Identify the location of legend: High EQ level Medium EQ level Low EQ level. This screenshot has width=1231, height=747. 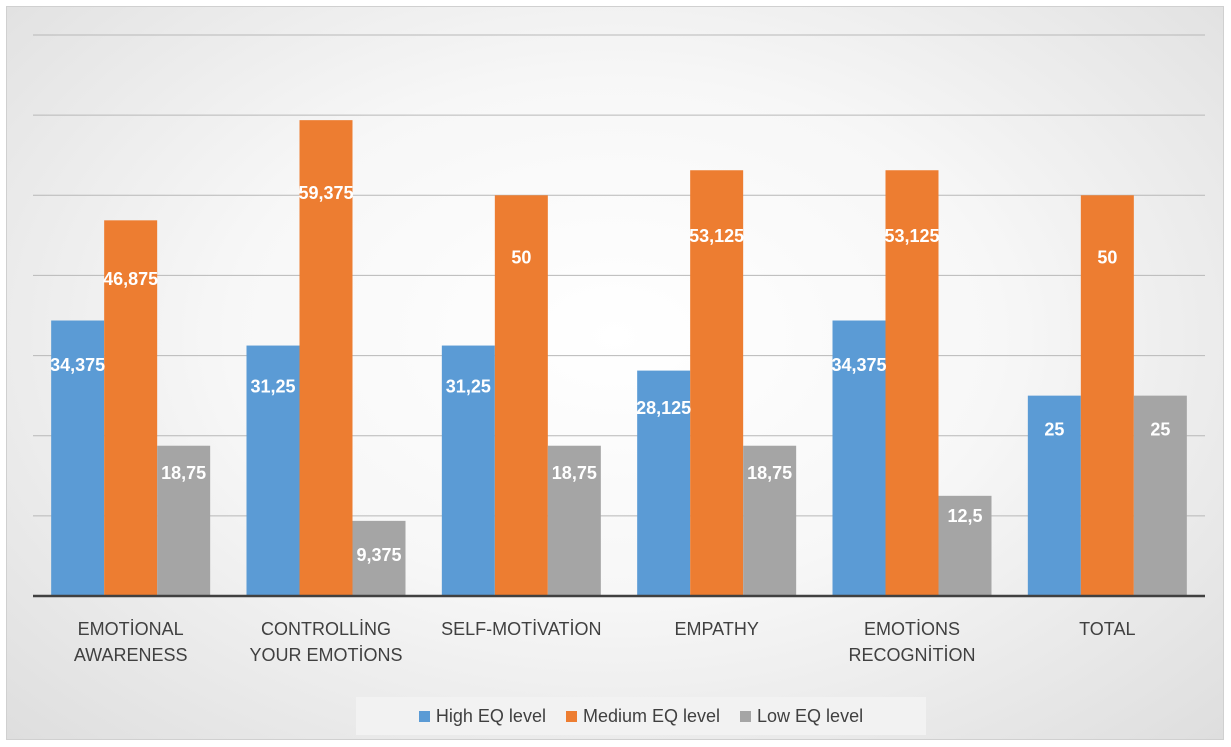
(641, 716).